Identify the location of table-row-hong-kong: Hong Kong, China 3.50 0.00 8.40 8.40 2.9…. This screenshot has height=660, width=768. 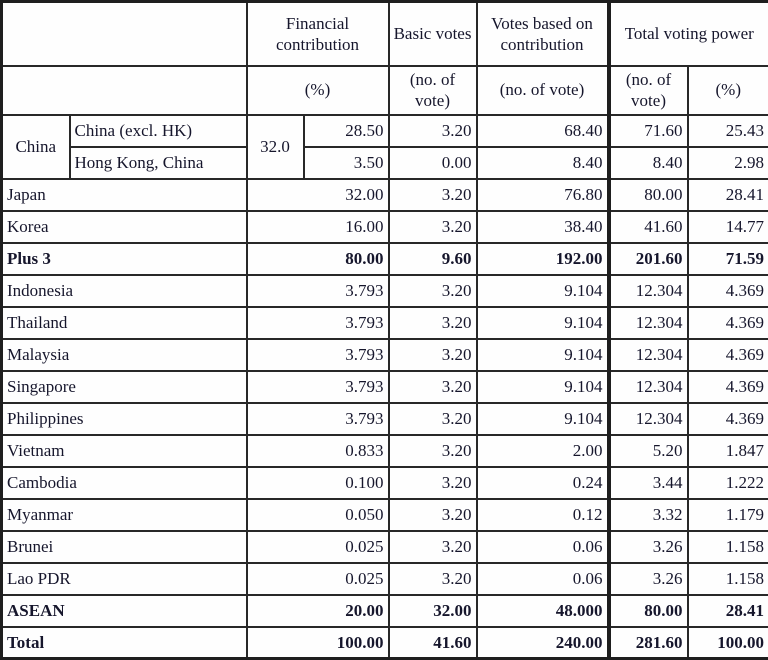
(385, 162).